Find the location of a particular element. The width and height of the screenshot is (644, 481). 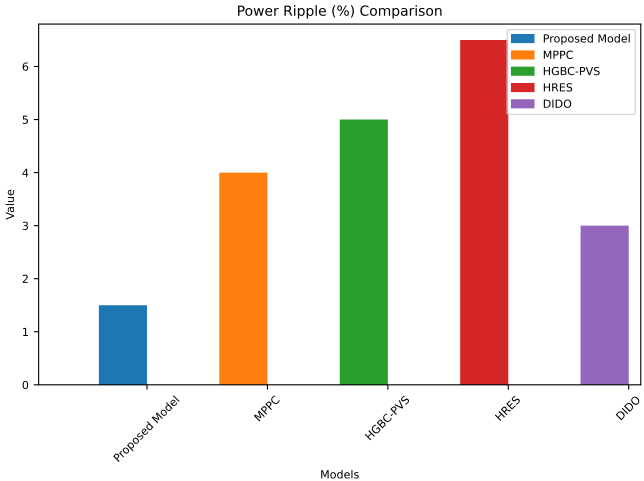

y-tick-label: 0 is located at coordinates (25, 385).